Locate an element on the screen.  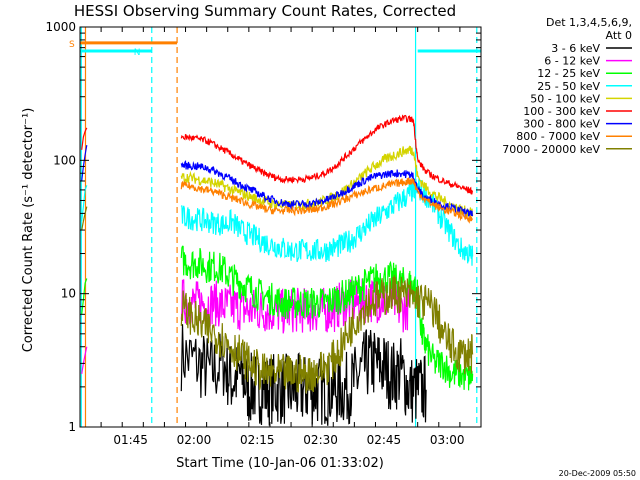
flags-layer: SN is located at coordinates (275, 49).